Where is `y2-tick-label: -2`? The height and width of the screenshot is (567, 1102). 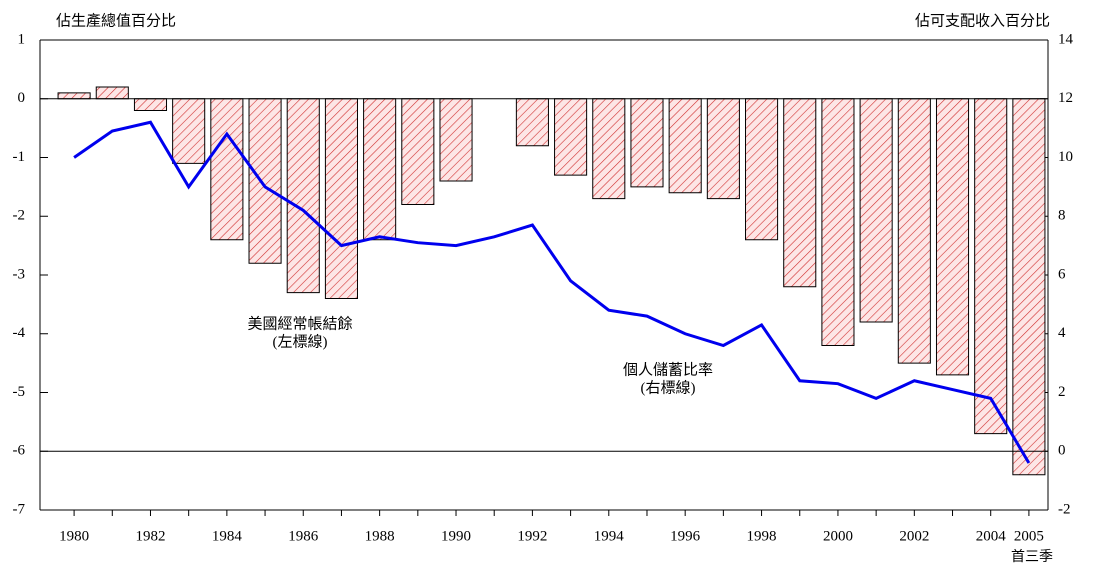 y2-tick-label: -2 is located at coordinates (1064, 509).